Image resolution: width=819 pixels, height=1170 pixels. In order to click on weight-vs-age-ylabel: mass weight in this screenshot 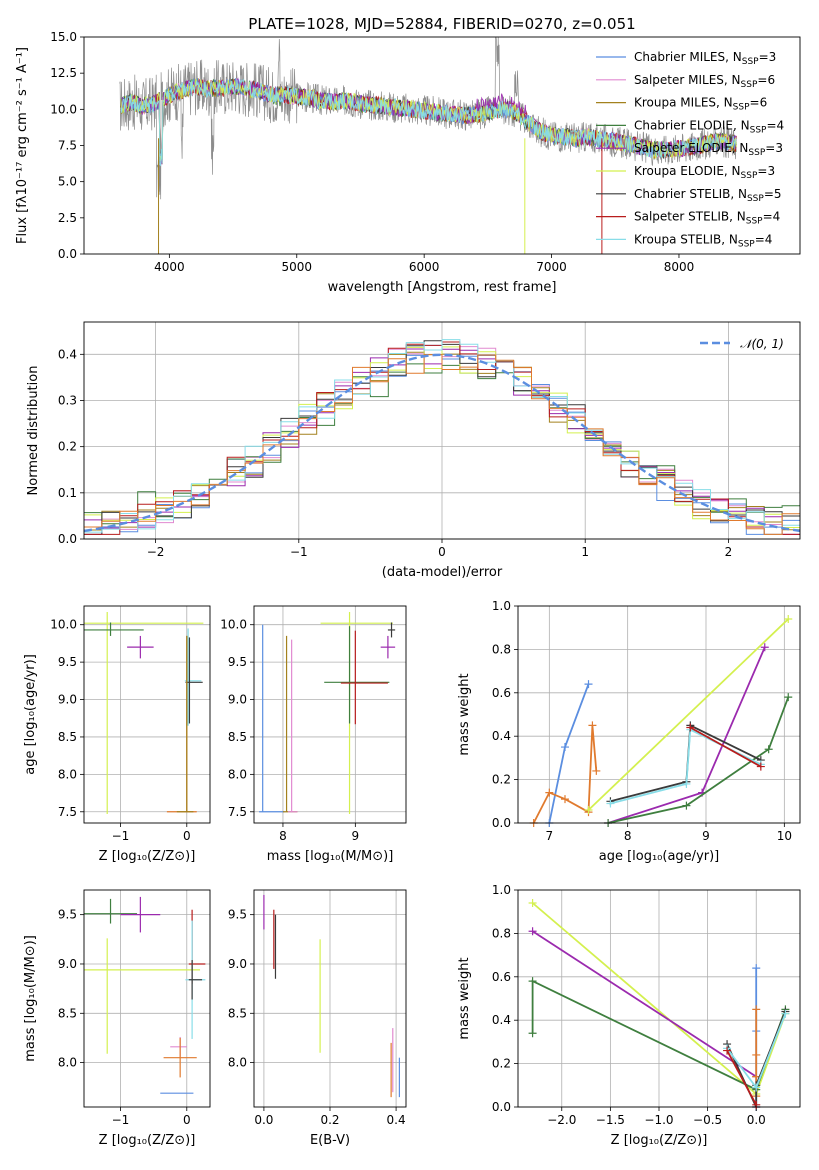, I will do `click(464, 714)`.